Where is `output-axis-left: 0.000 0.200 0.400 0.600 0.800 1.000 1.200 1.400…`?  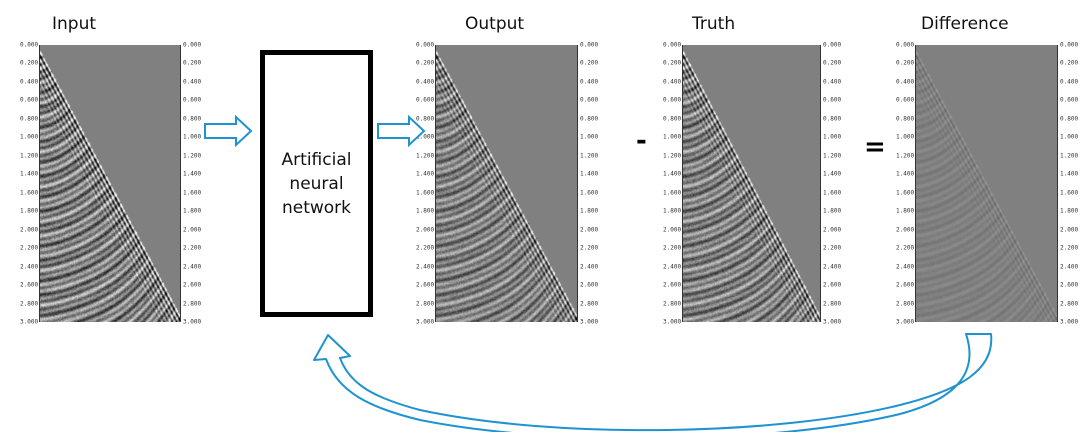
output-axis-left: 0.000 0.200 0.400 0.600 0.800 1.000 1.200 1.400… is located at coordinates (427, 183).